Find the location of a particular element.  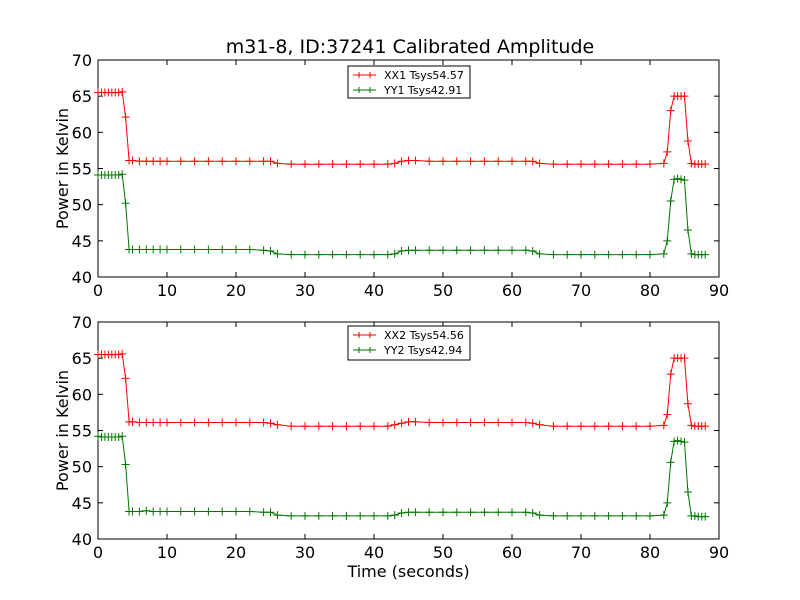

x-tick-label: 20 is located at coordinates (236, 552).